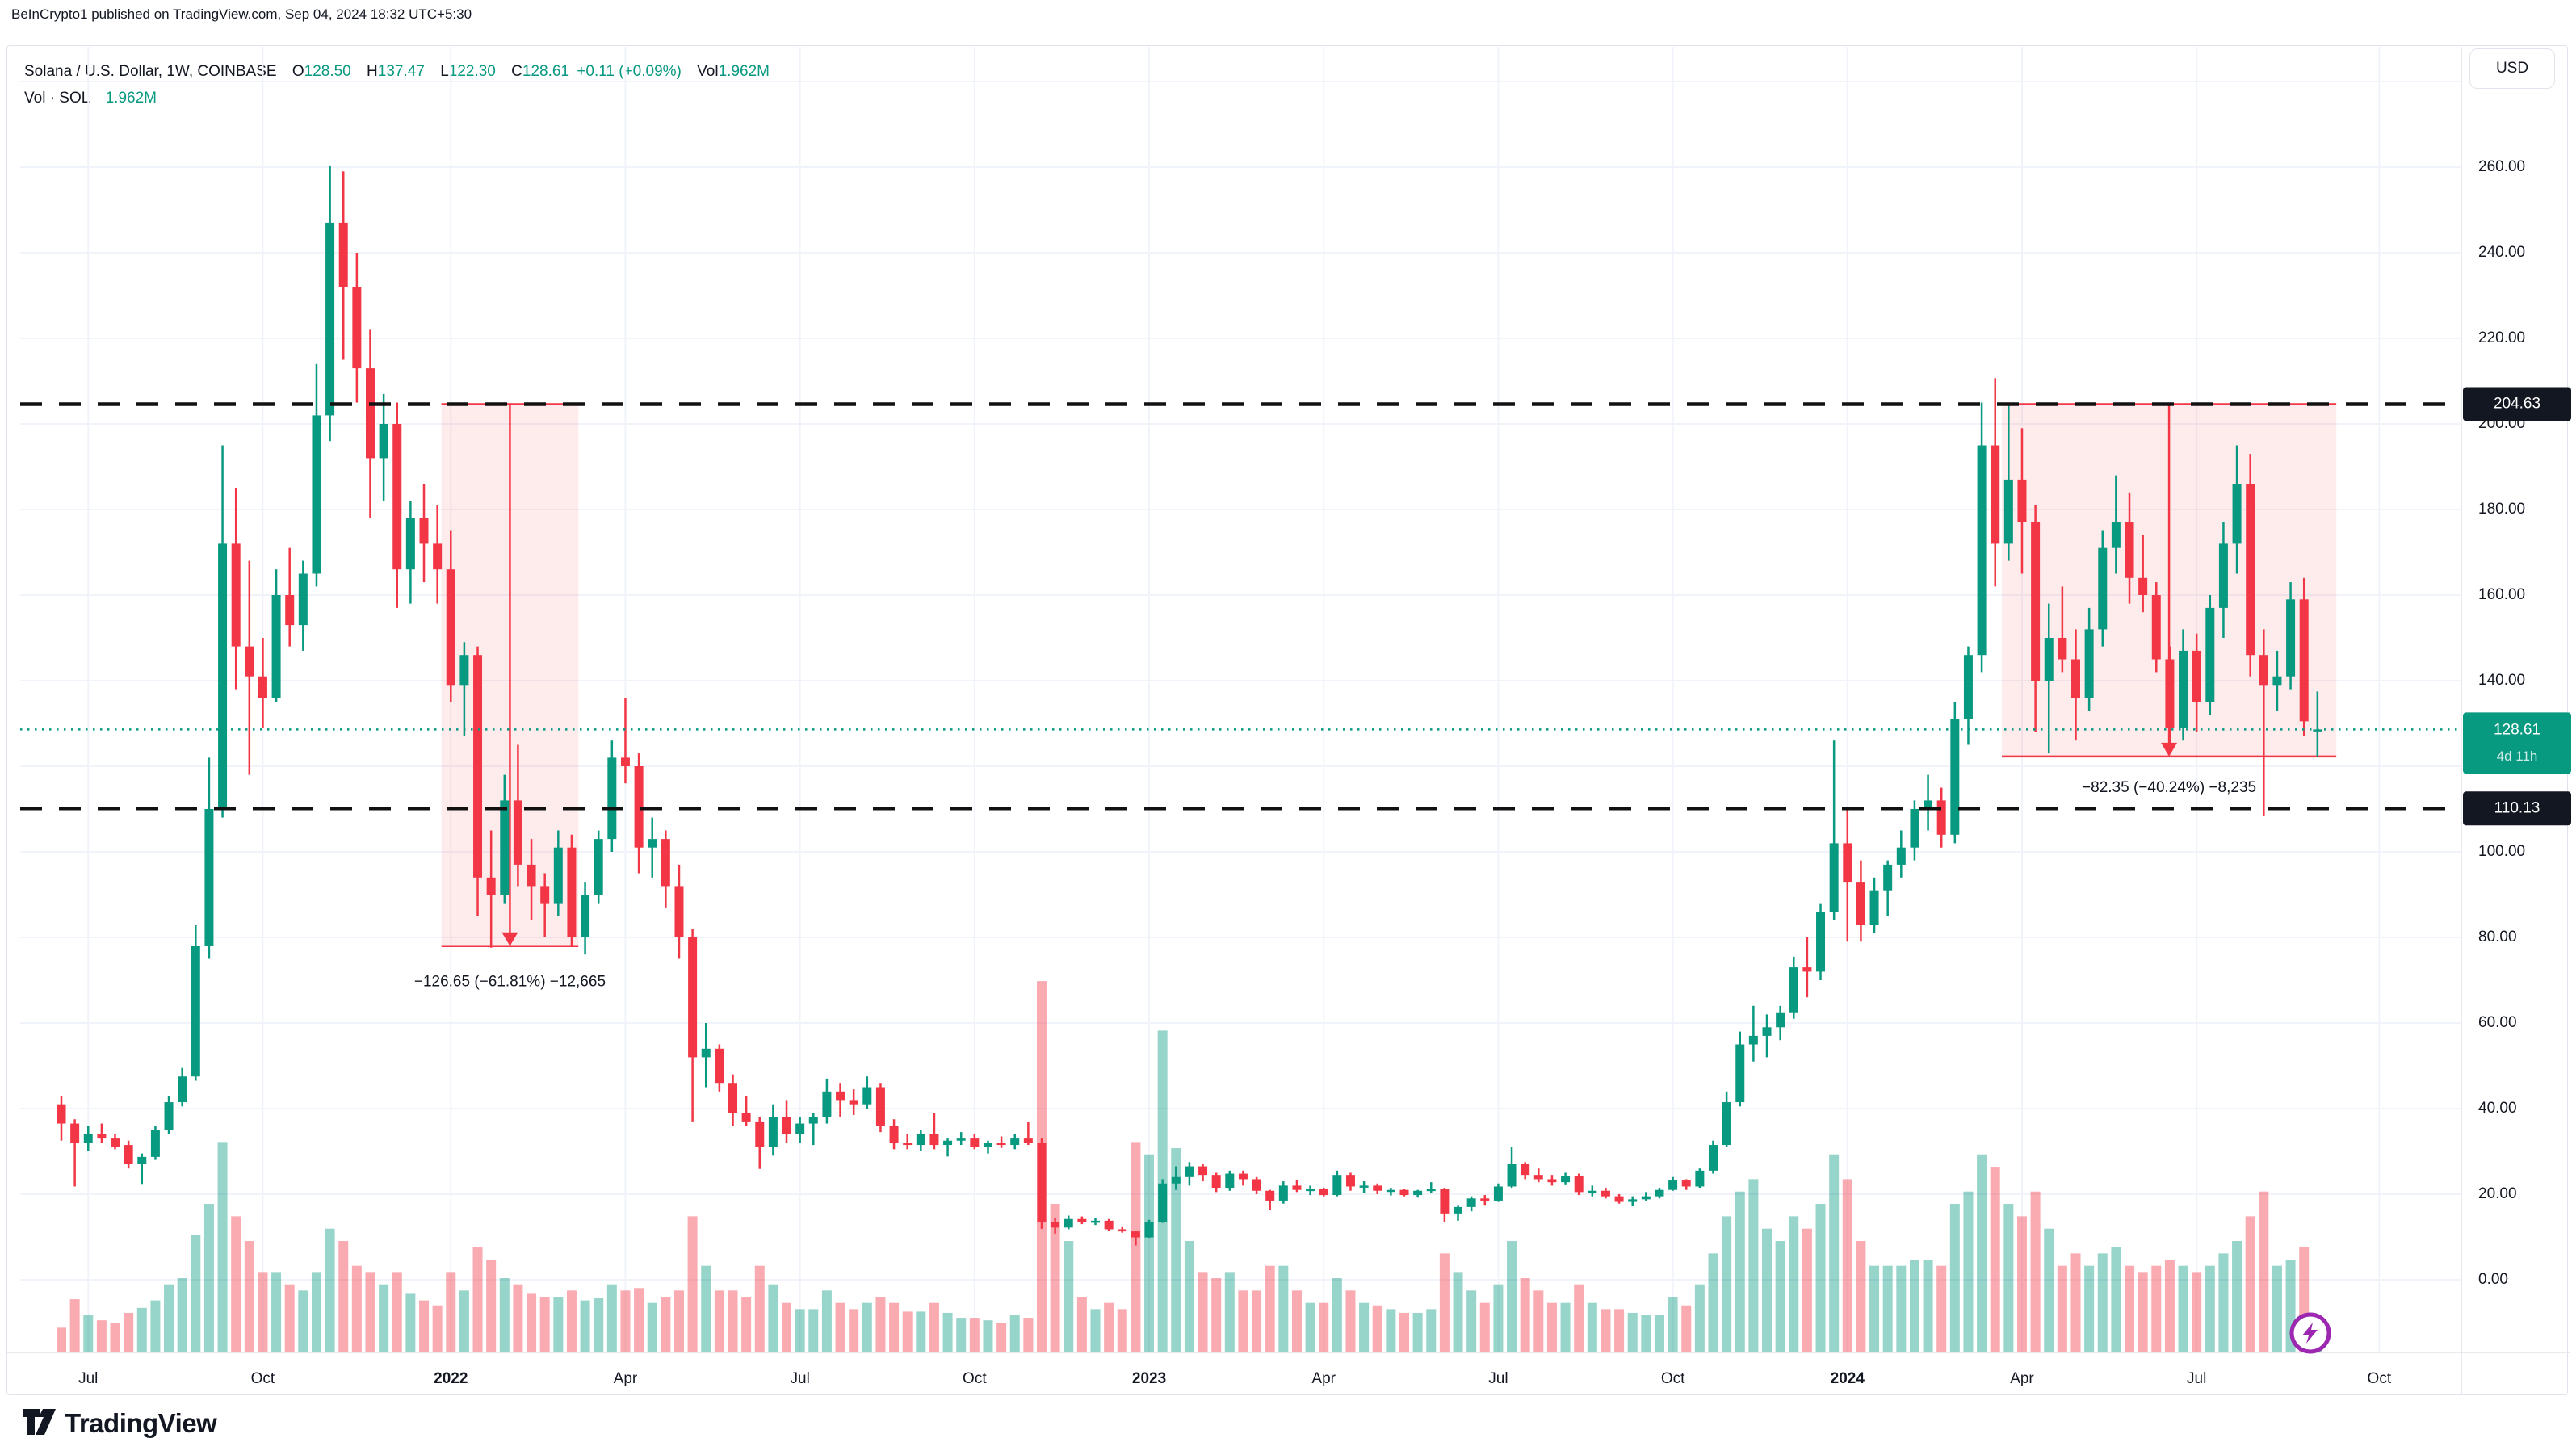  Describe the element at coordinates (2169, 749) in the screenshot. I see `measure-arrow-head` at that location.